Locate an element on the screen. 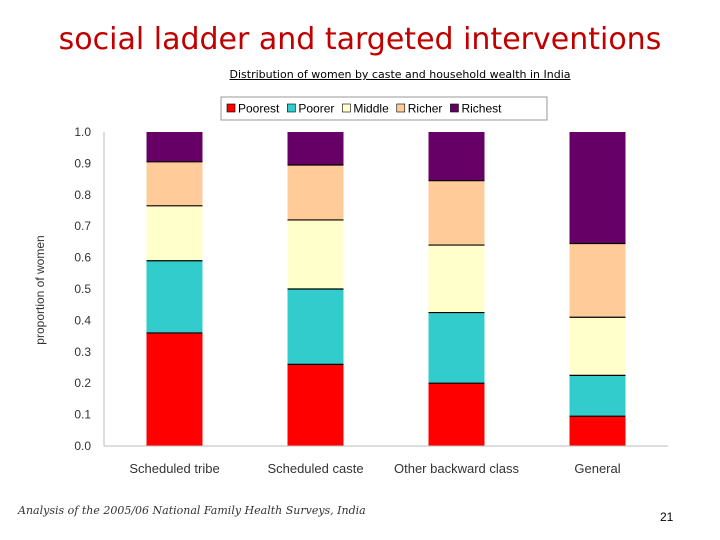  y-tick-label: 0.7 is located at coordinates (82, 226).